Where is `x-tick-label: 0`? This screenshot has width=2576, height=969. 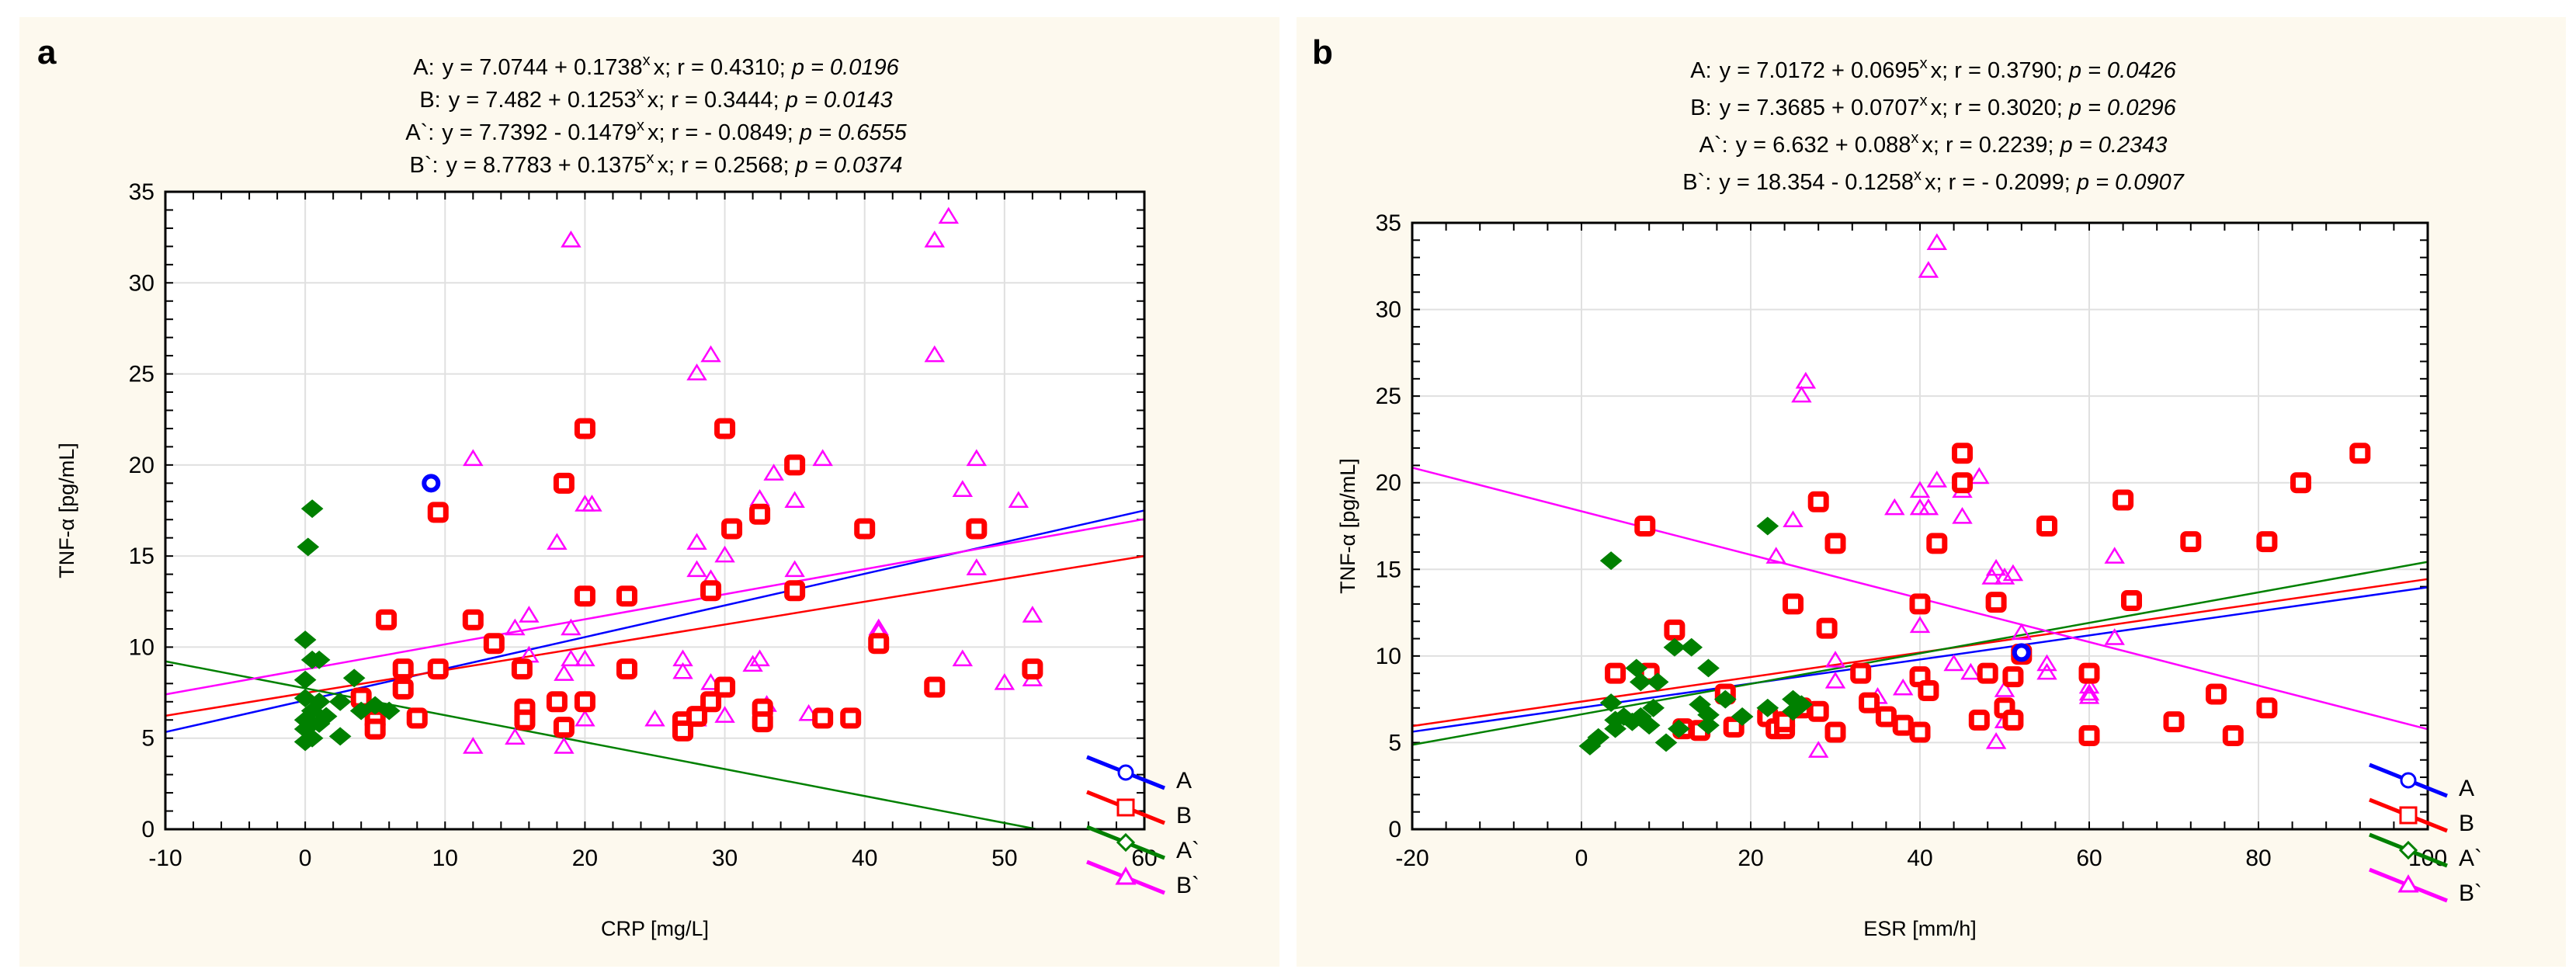
x-tick-label: 0 is located at coordinates (305, 858).